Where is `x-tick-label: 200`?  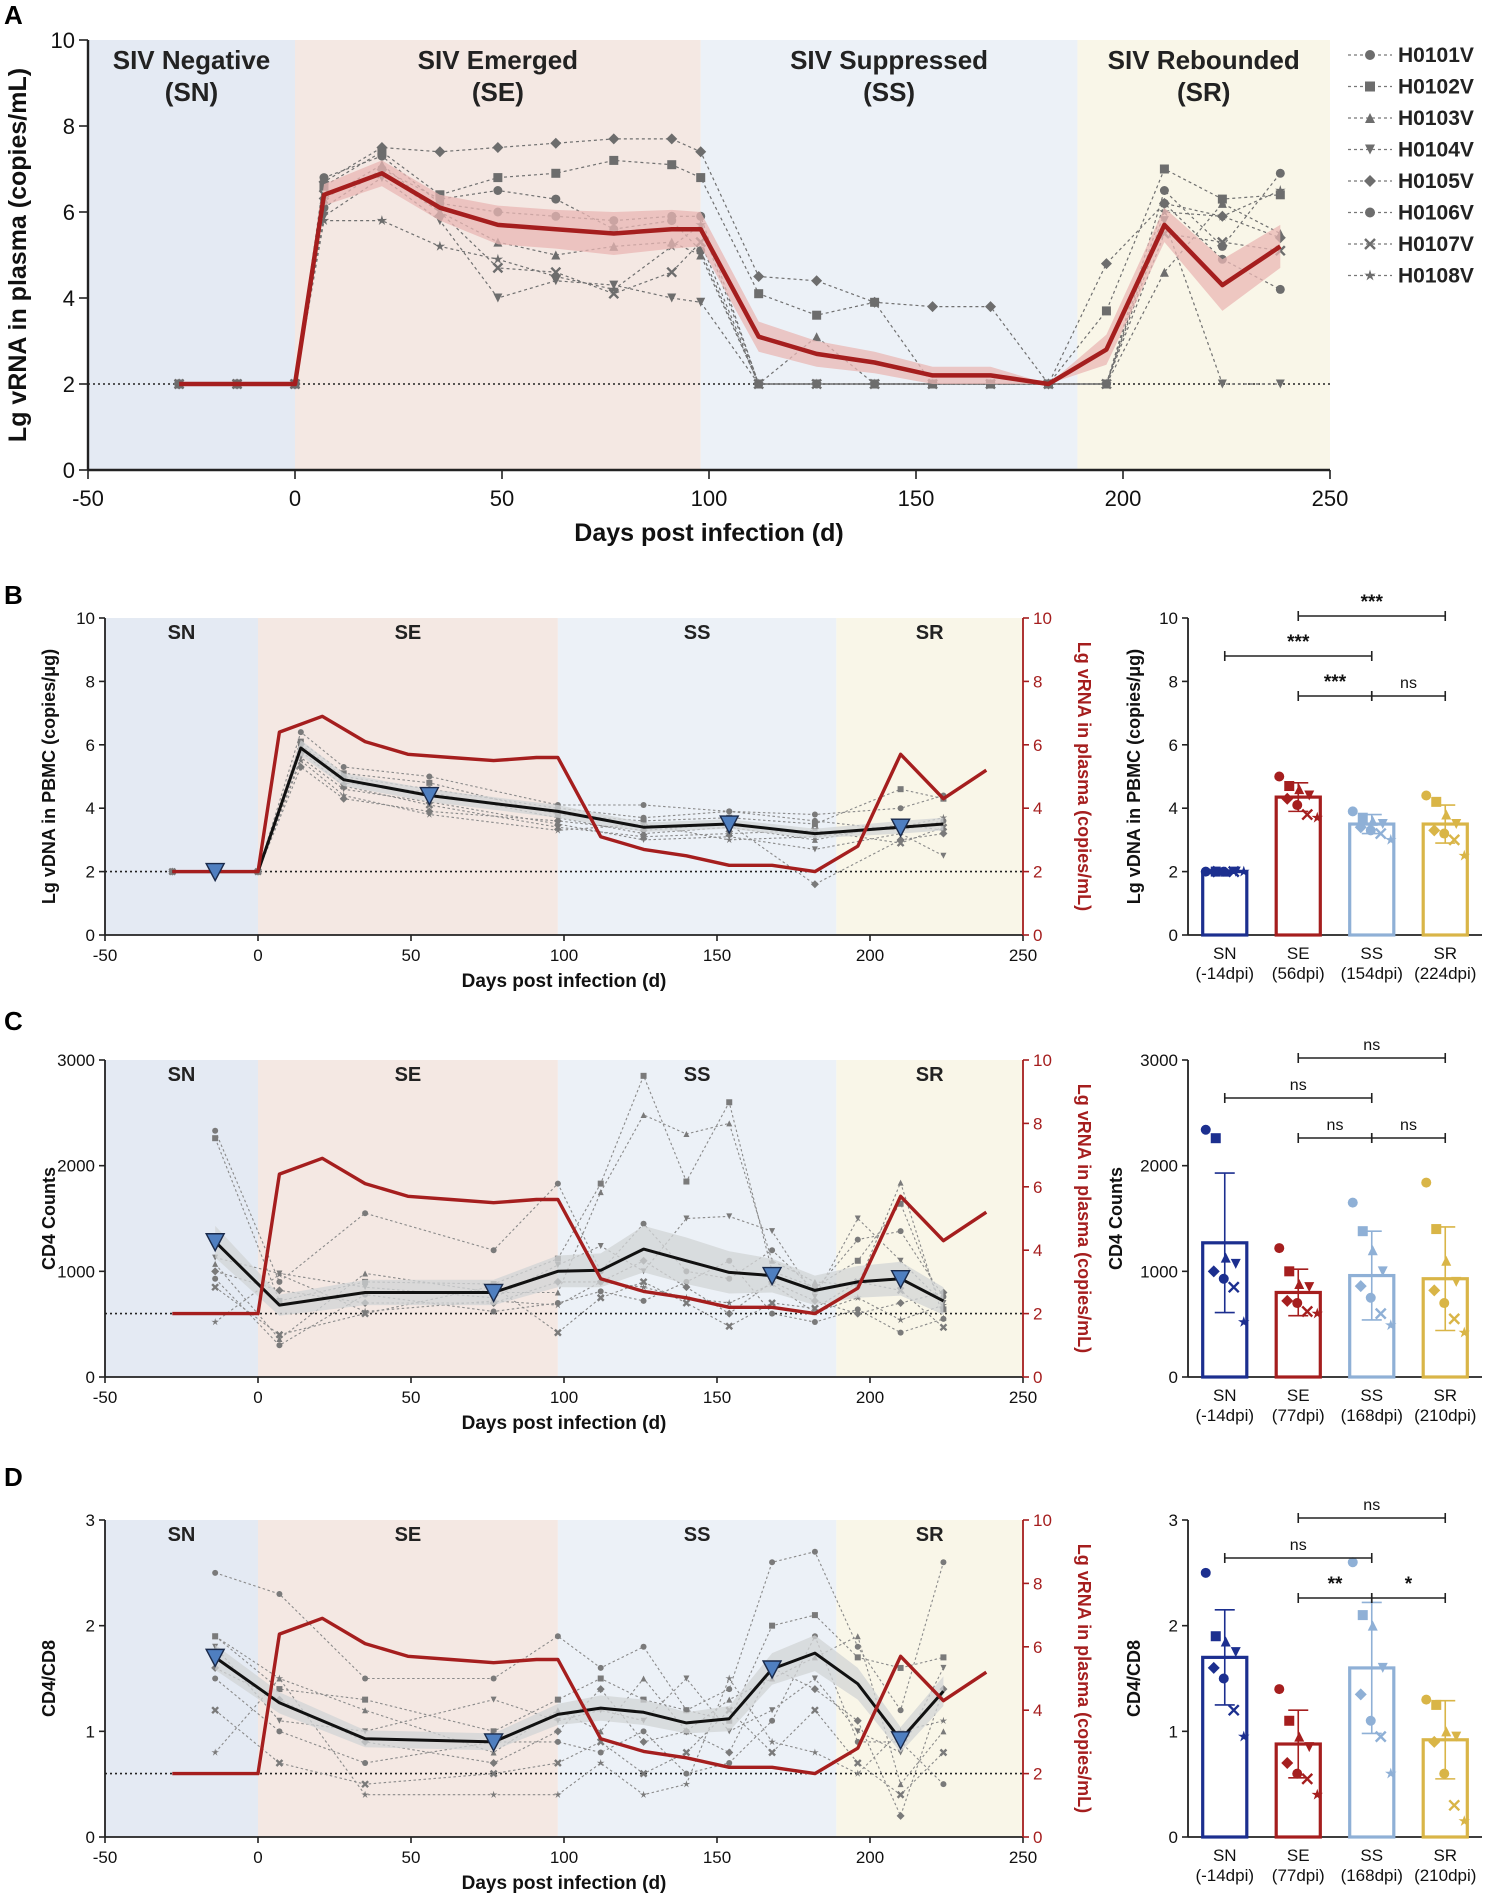
x-tick-label: 200 is located at coordinates (870, 1397).